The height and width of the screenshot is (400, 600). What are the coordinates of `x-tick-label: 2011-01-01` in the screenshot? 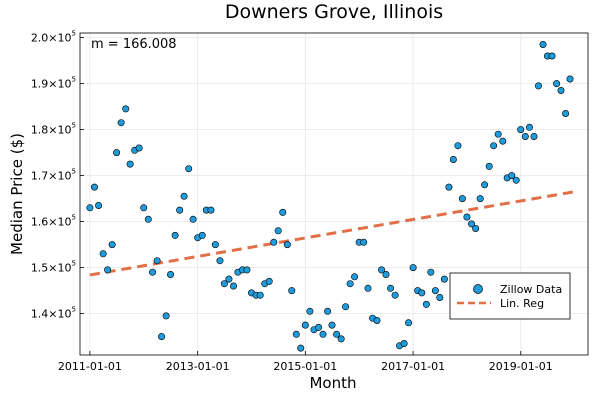 It's located at (90, 366).